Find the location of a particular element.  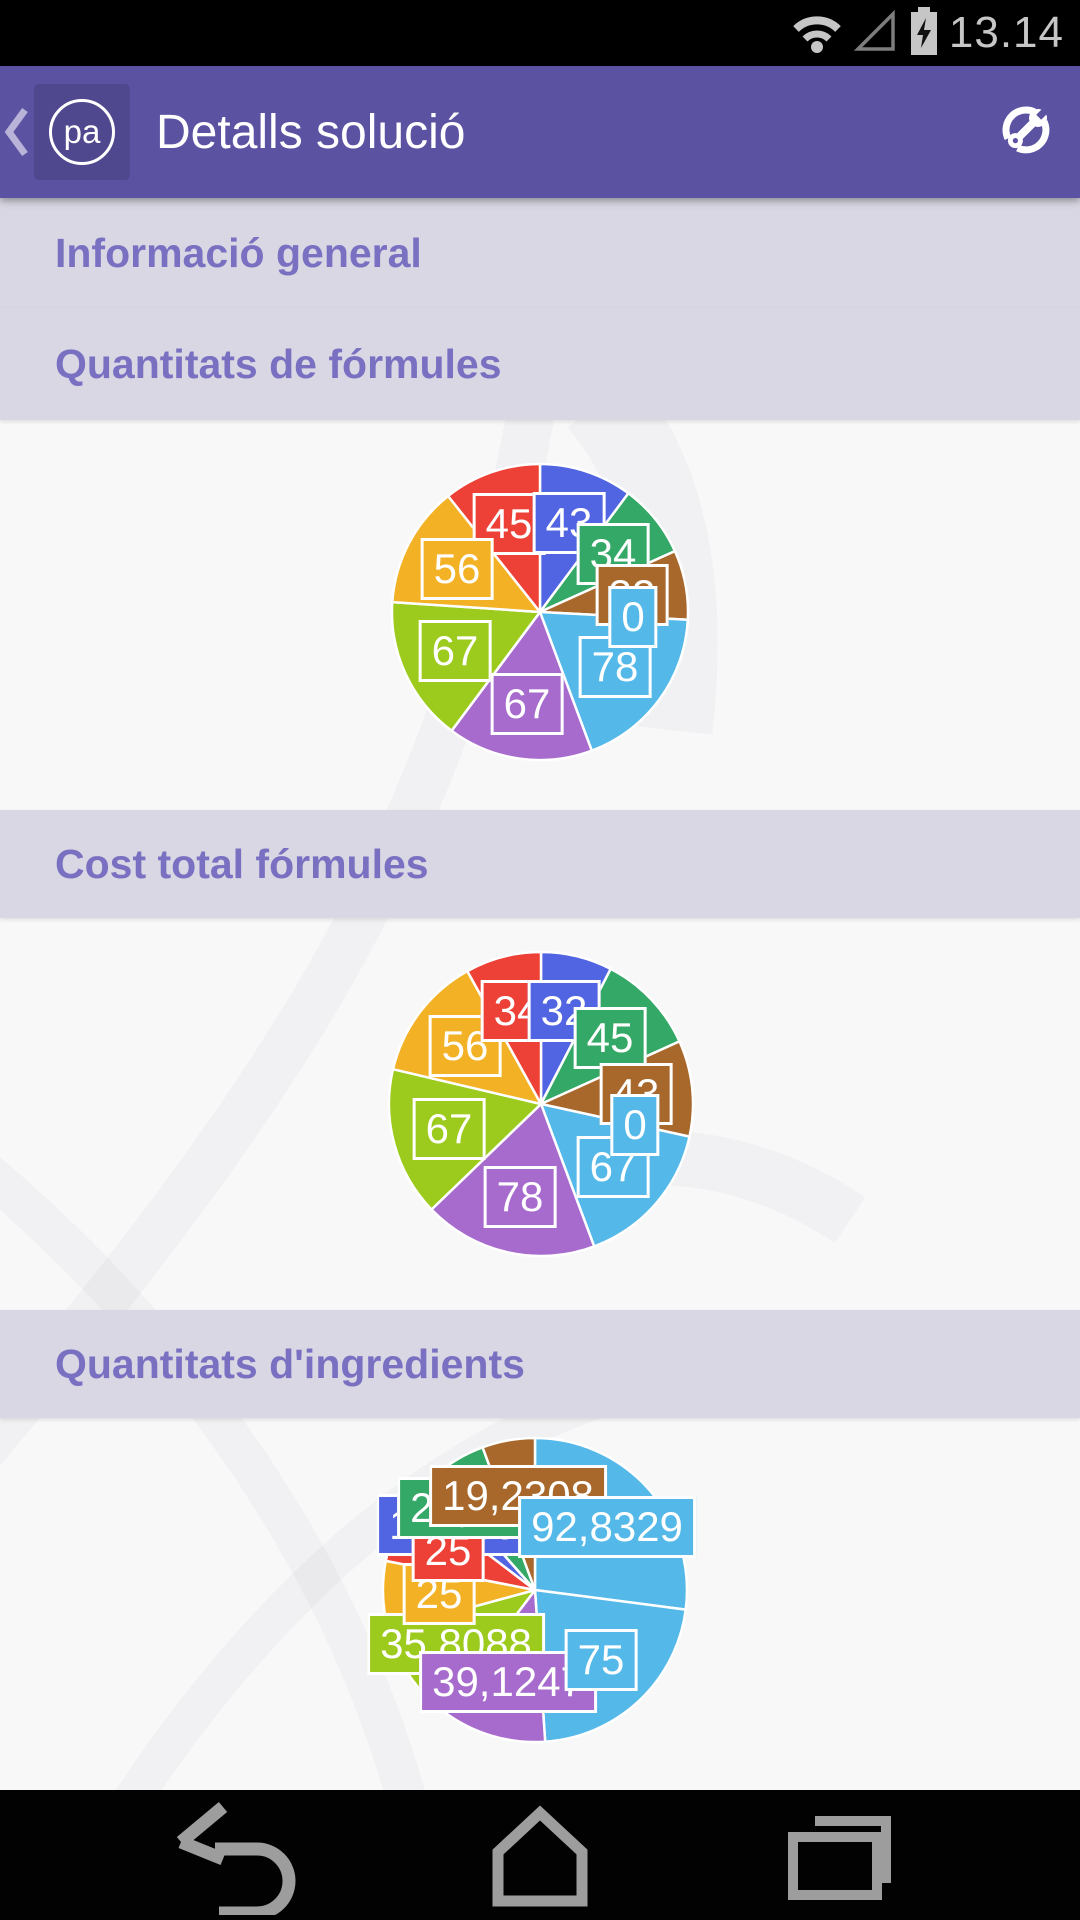

section-header-quantitats-formules: Quantitats de fórmules is located at coordinates (540, 364).